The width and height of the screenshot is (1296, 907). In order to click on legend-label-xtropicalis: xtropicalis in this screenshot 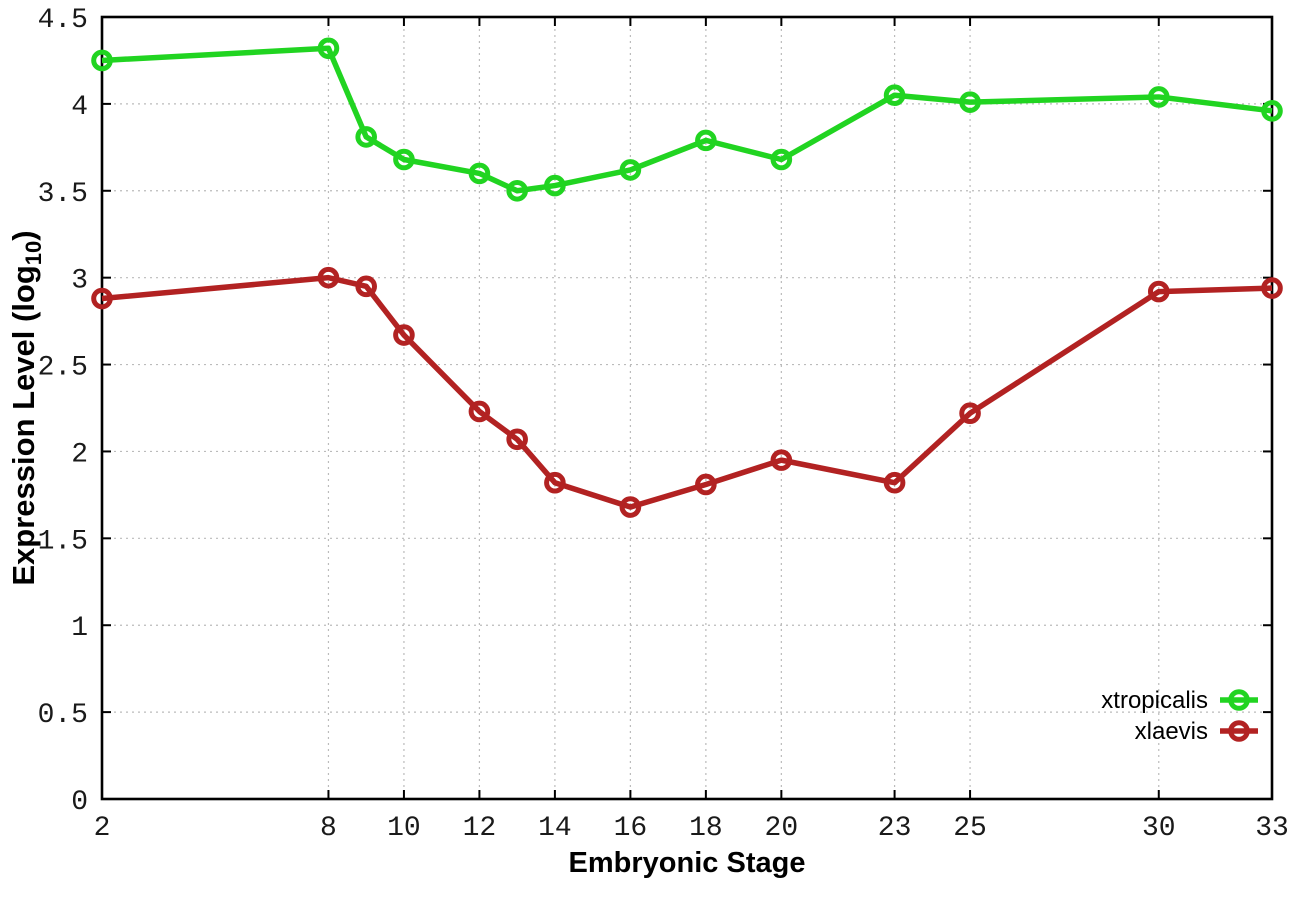, I will do `click(1154, 700)`.